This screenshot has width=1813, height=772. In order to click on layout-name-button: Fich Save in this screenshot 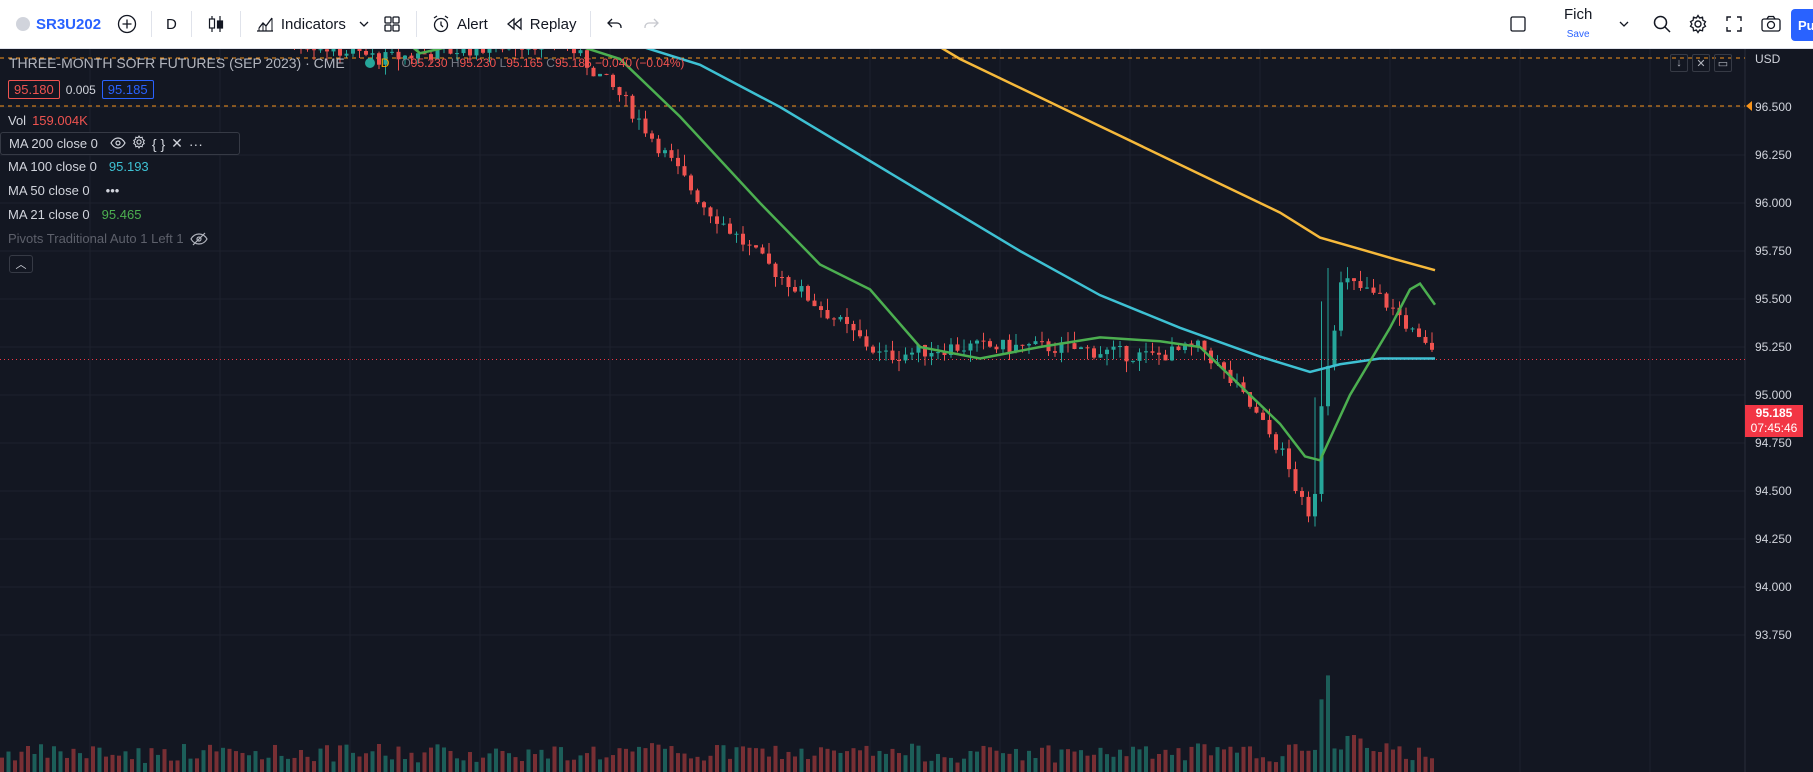, I will do `click(1578, 24)`.